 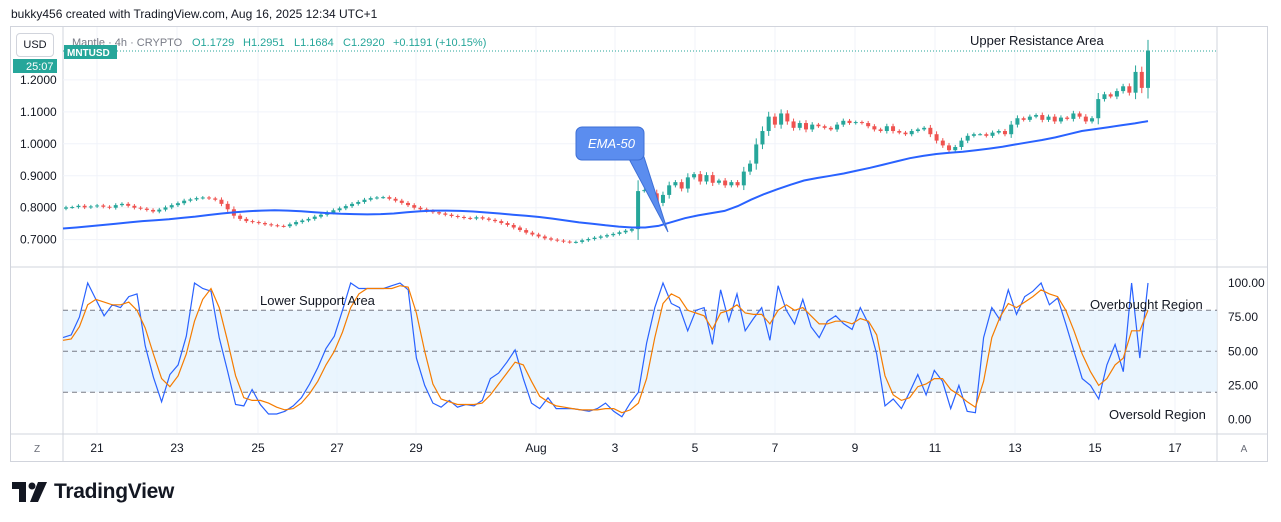 What do you see at coordinates (535, 448) in the screenshot?
I see `time-tick-label: Aug` at bounding box center [535, 448].